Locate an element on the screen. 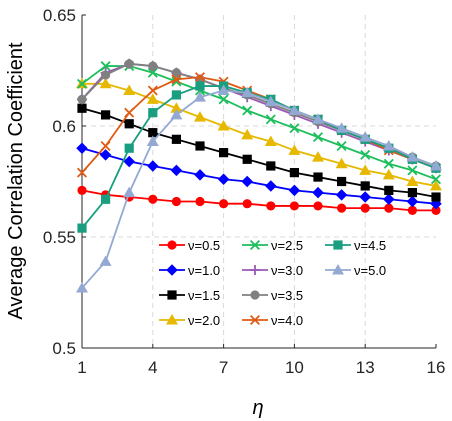 The image size is (452, 421). legend-item: ν=1.0 is located at coordinates (189, 270).